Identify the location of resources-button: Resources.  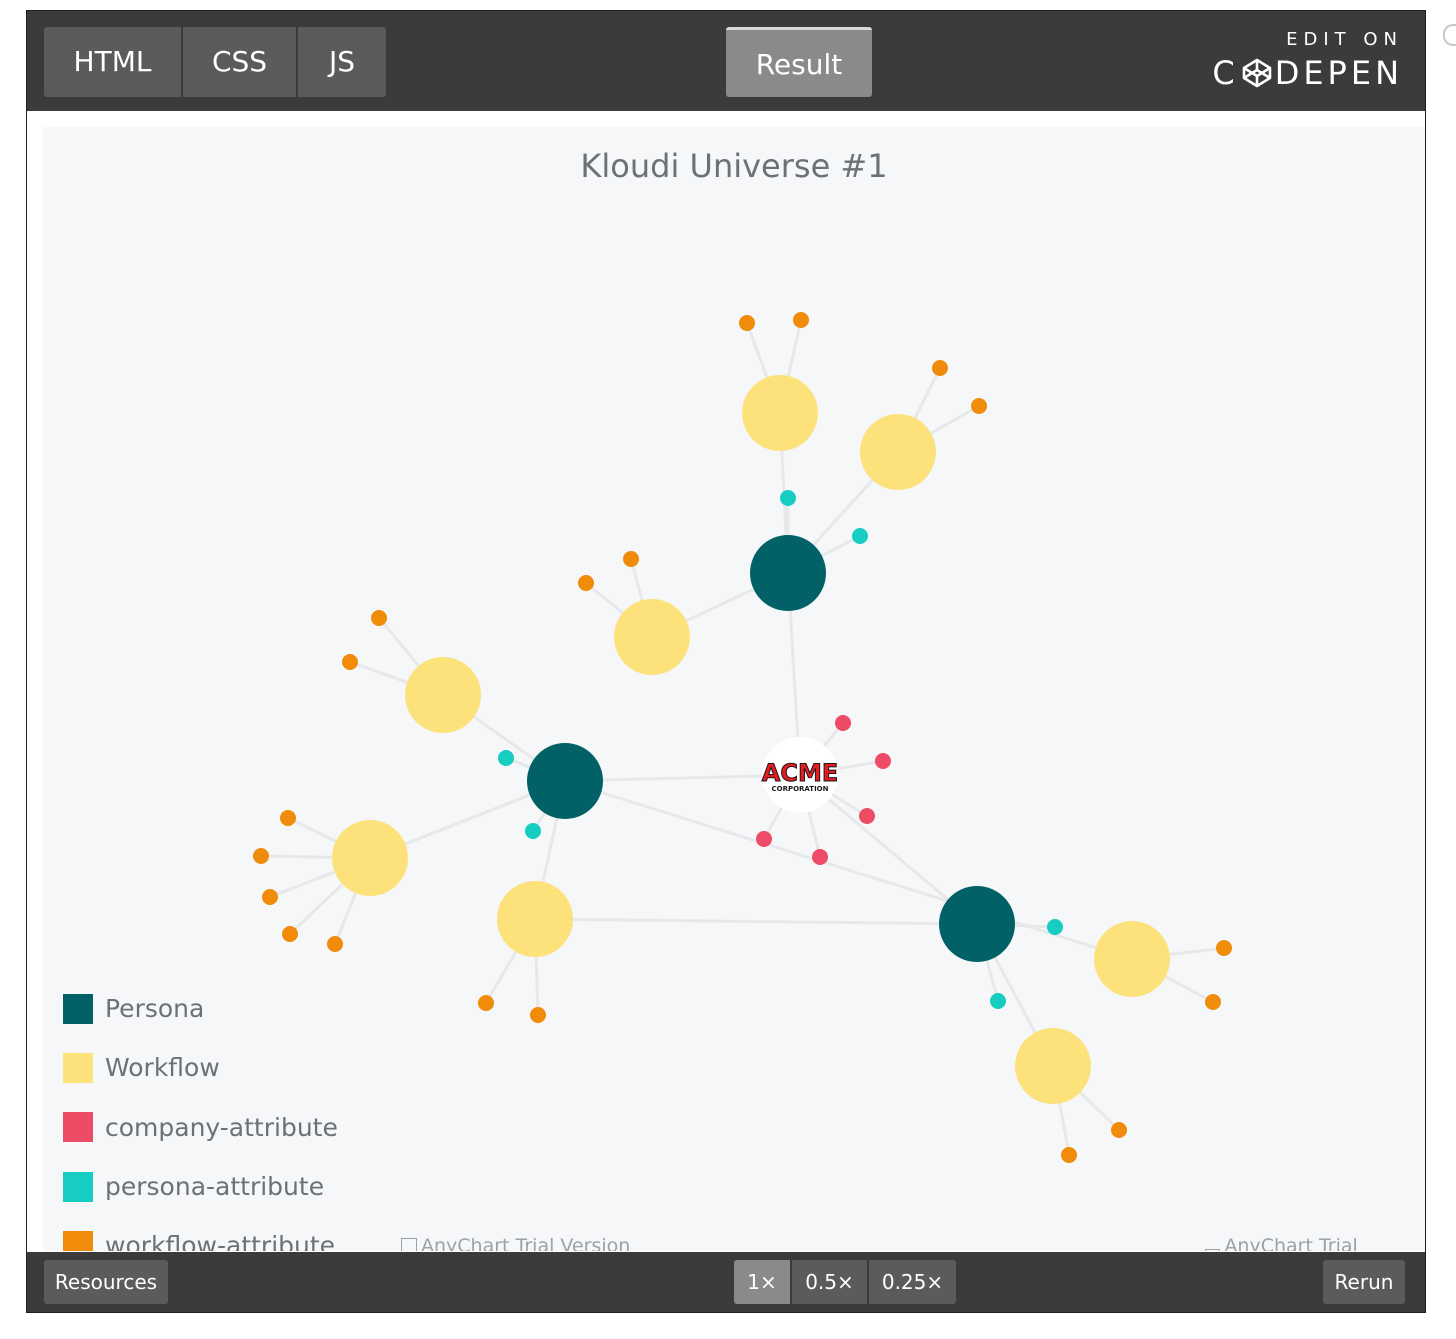
(106, 1282).